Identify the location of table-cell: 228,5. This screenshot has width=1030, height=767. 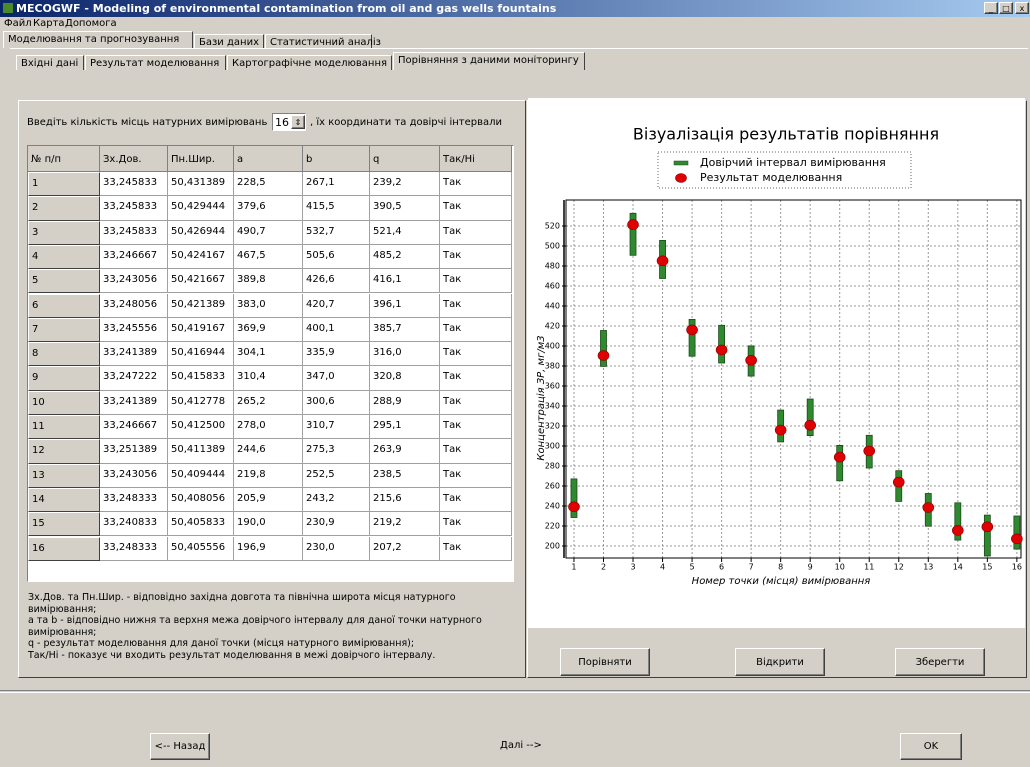
(268, 184).